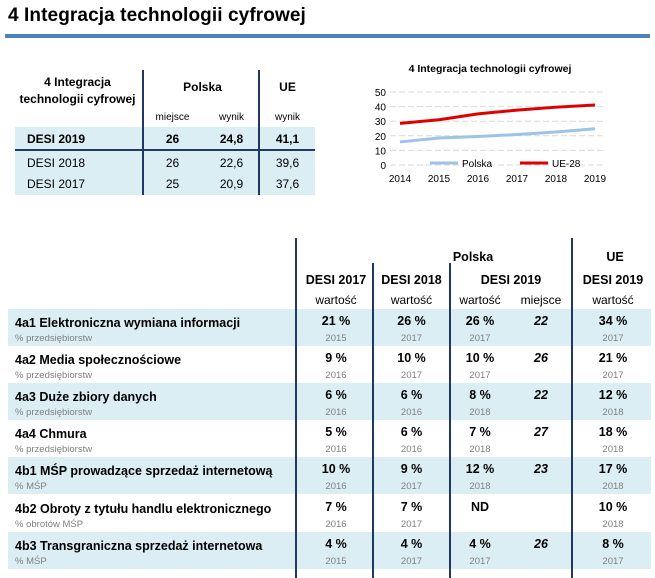 The width and height of the screenshot is (655, 578). What do you see at coordinates (381, 108) in the screenshot?
I see `y-tick-label: 40` at bounding box center [381, 108].